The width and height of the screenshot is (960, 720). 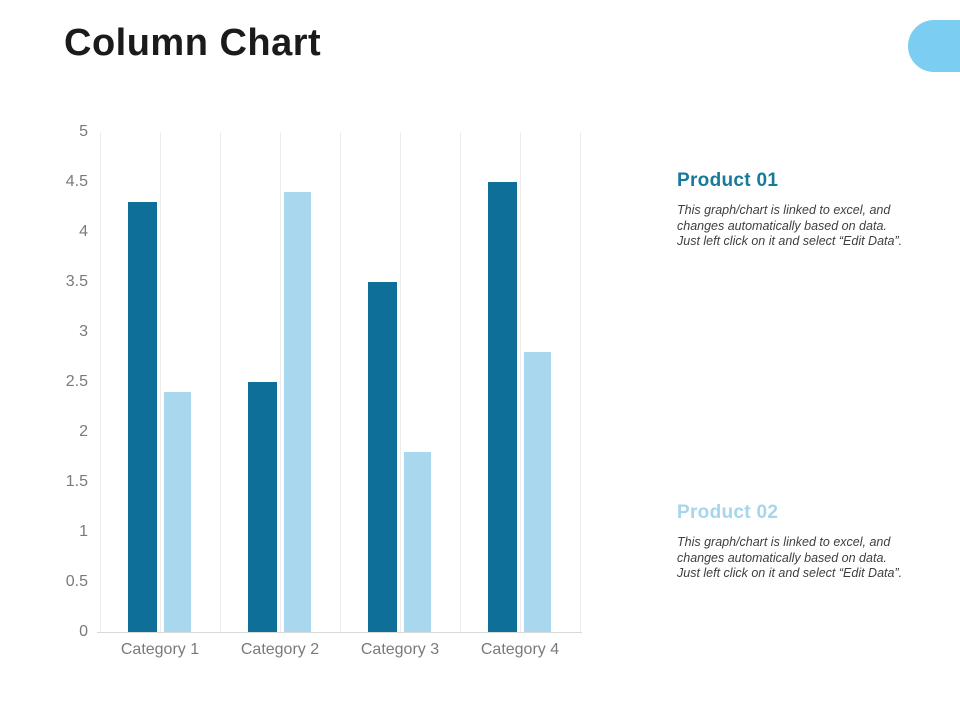 What do you see at coordinates (76, 381) in the screenshot?
I see `y-tick-label: 2.5` at bounding box center [76, 381].